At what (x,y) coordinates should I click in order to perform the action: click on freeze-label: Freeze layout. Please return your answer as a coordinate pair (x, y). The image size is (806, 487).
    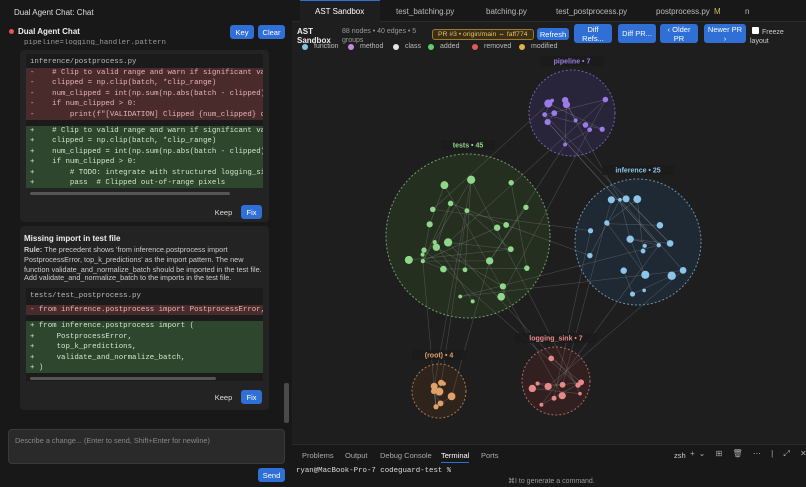
    Looking at the image, I should click on (767, 37).